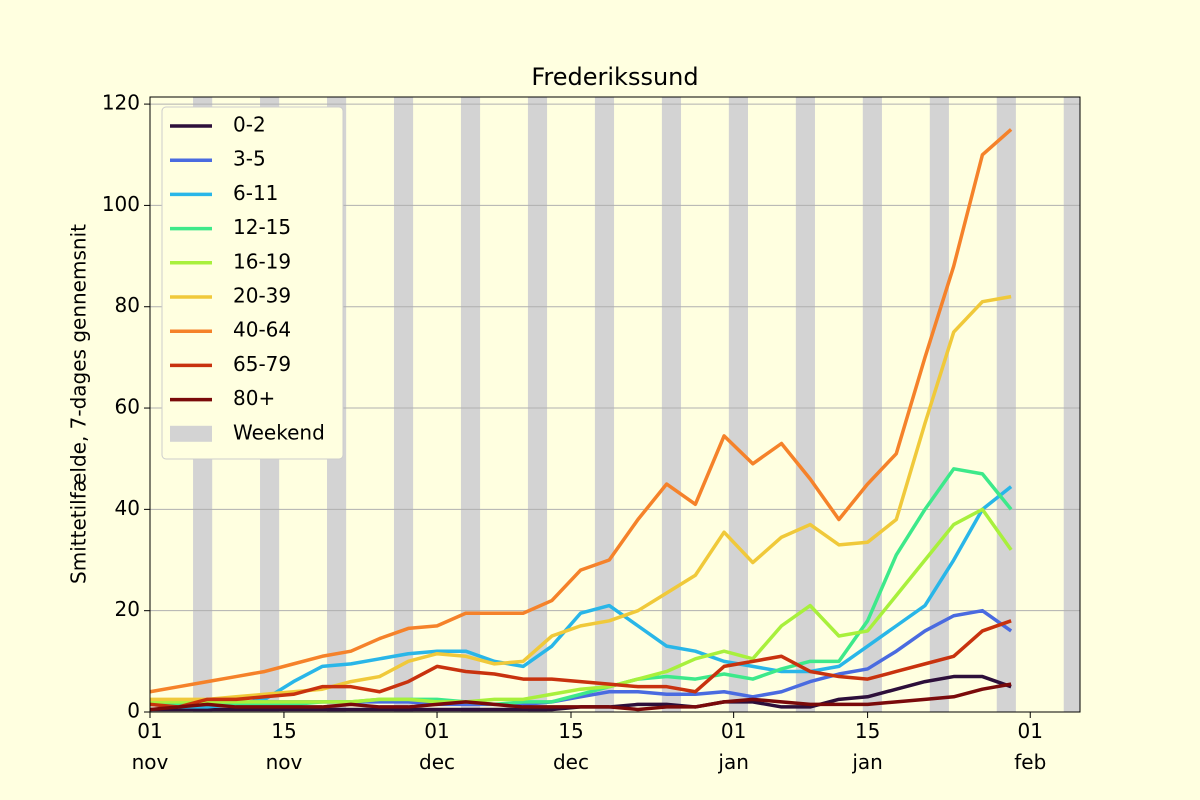 This screenshot has height=800, width=1200. What do you see at coordinates (284, 746) in the screenshot?
I see `x-tick-label: 15 nov` at bounding box center [284, 746].